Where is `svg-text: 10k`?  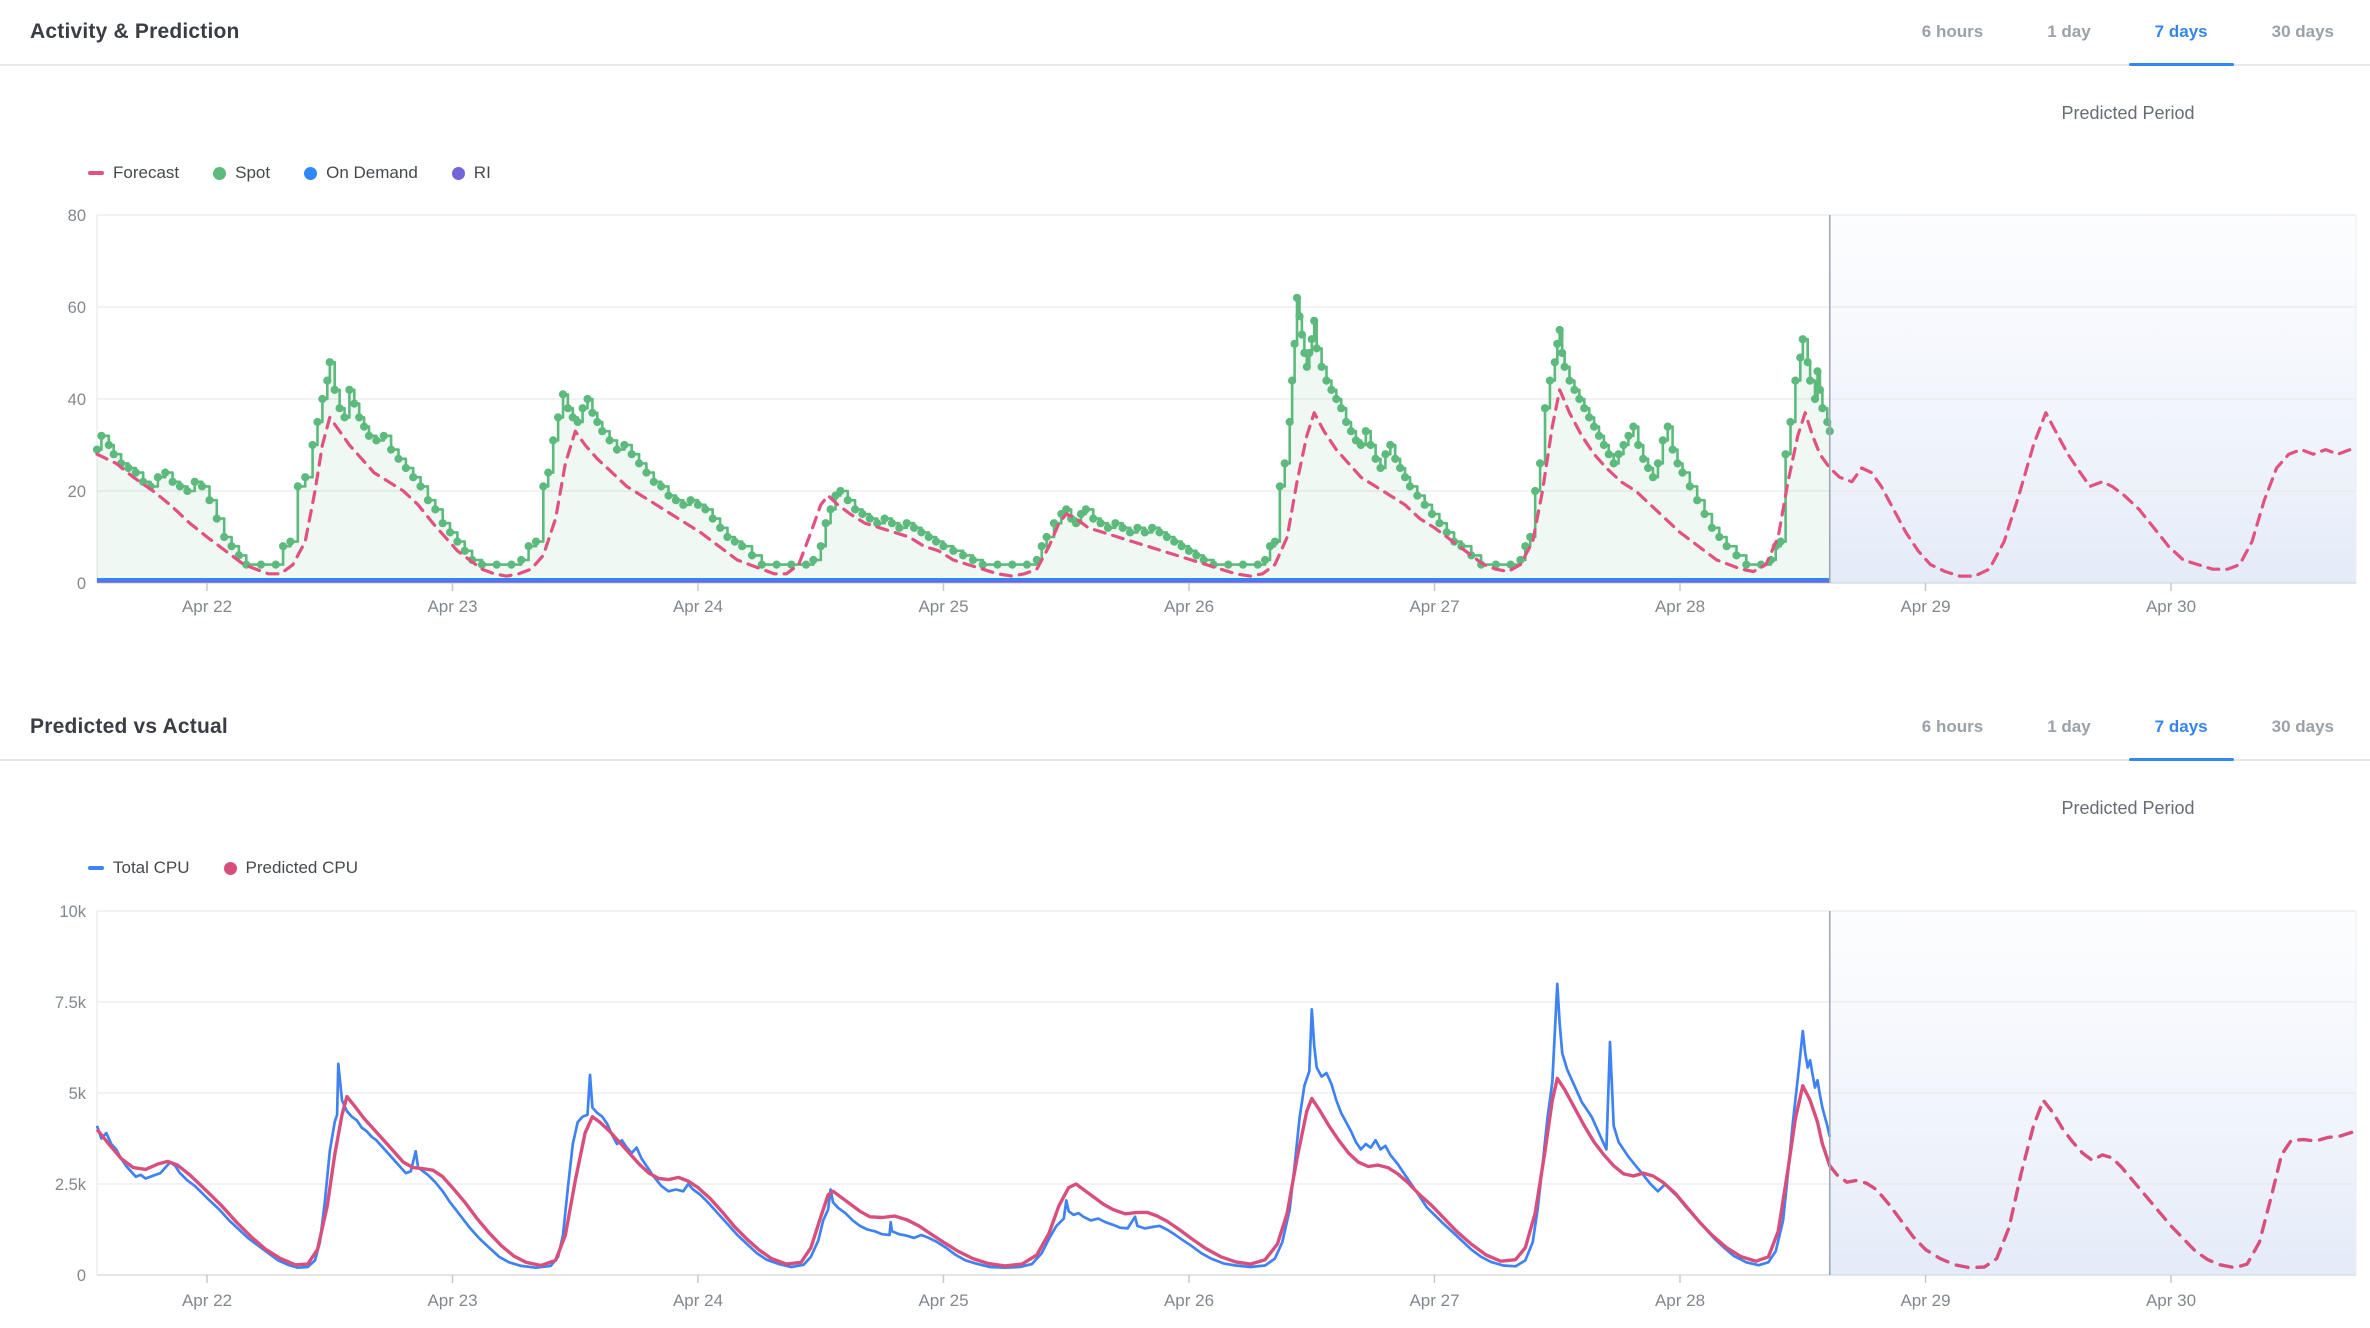
svg-text: 10k is located at coordinates (72, 912).